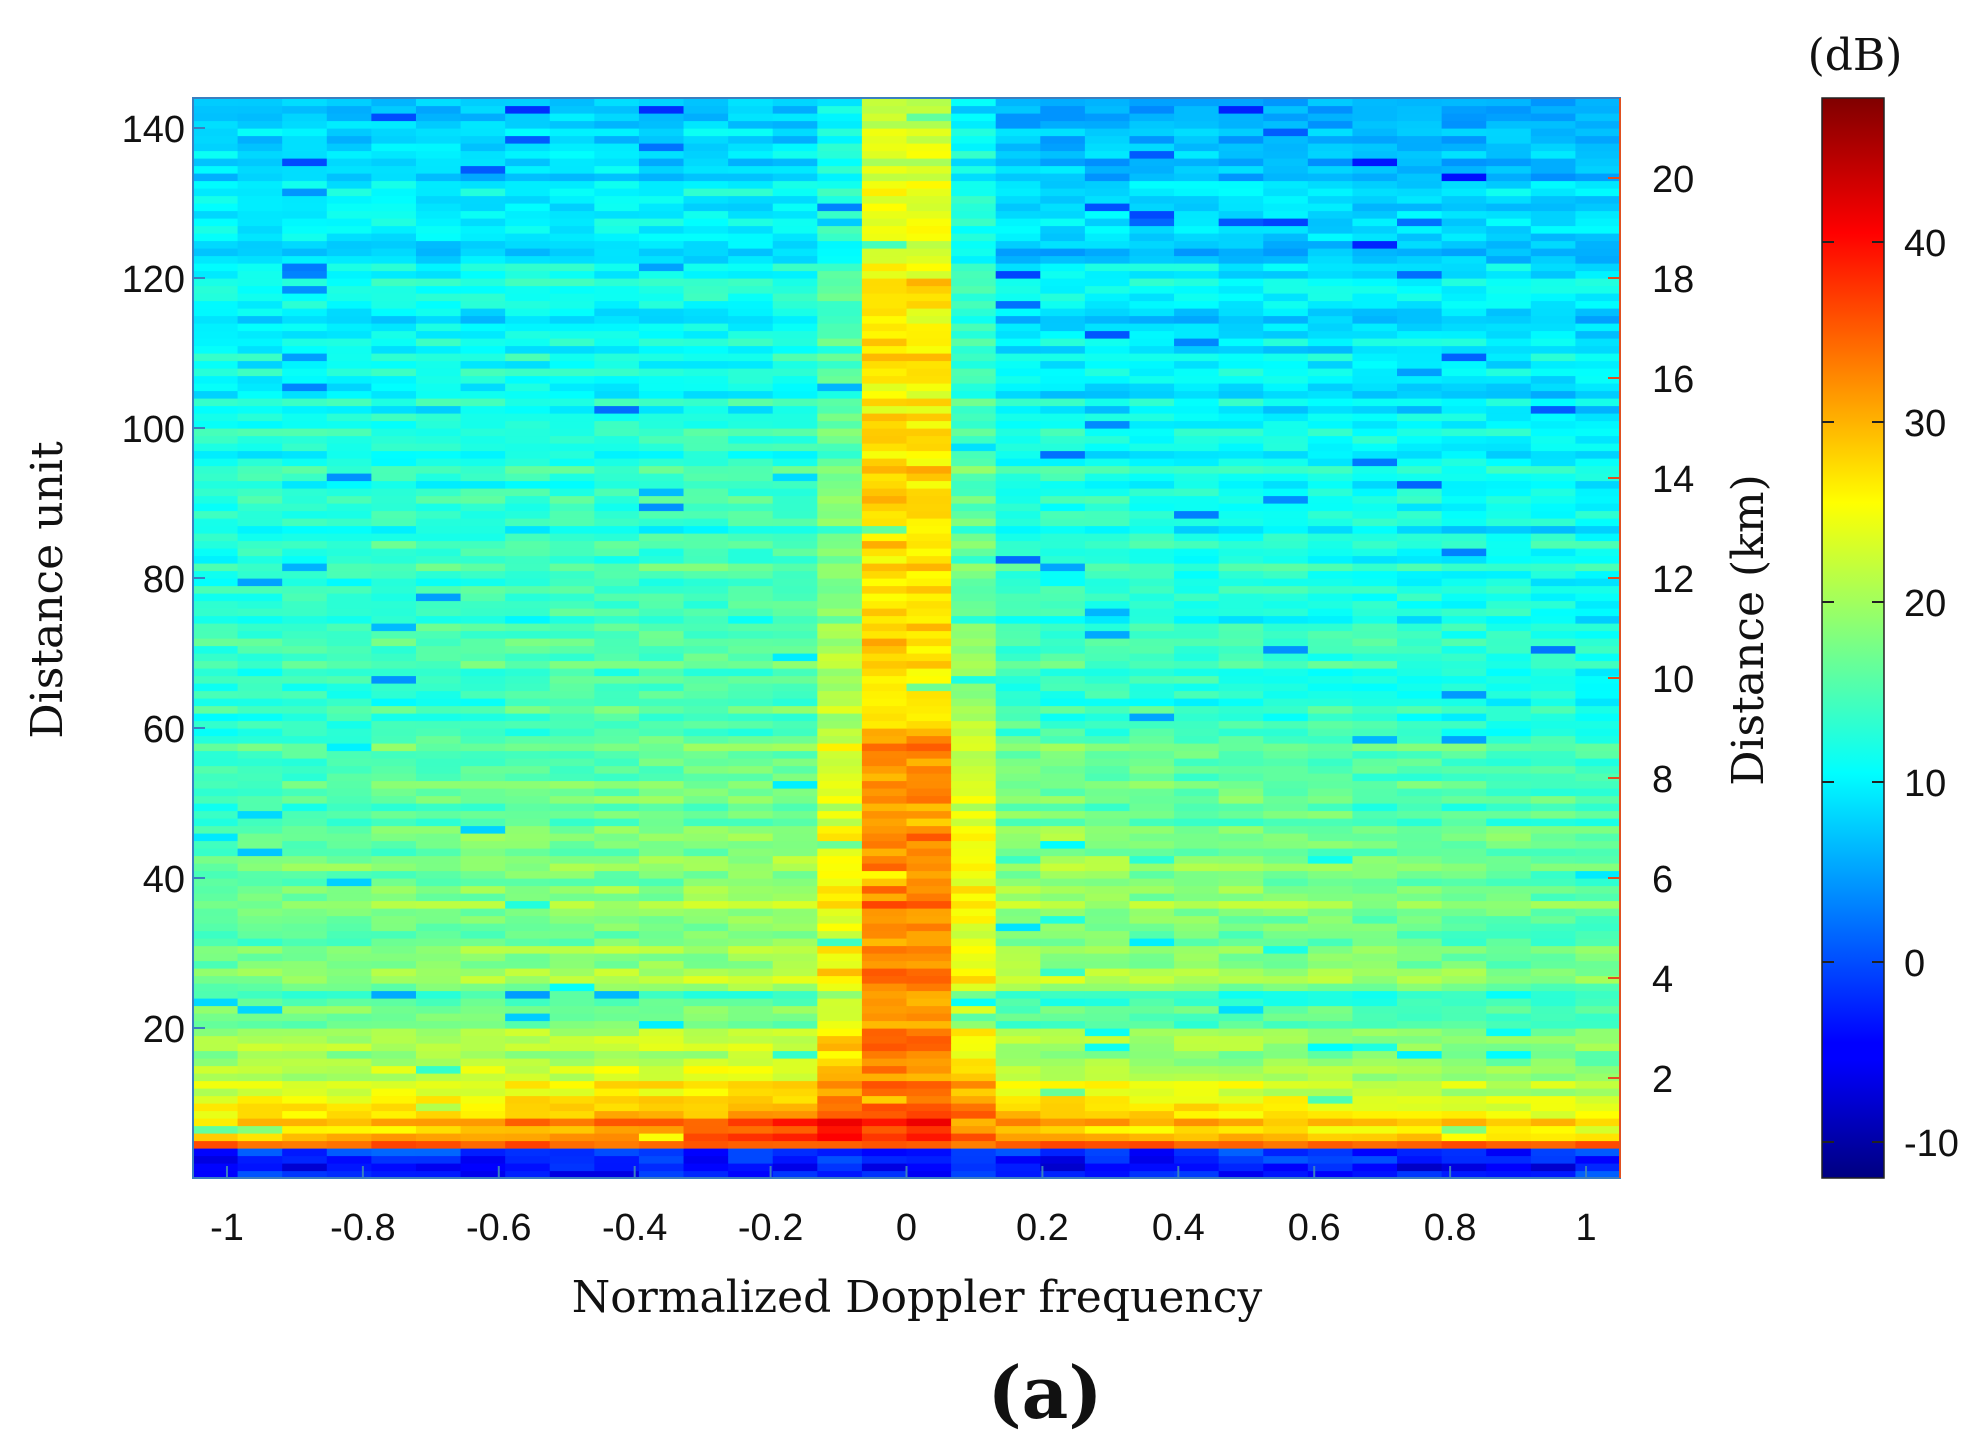 The image size is (1977, 1443). What do you see at coordinates (1450, 1228) in the screenshot?
I see `x-tick-label: 0.8` at bounding box center [1450, 1228].